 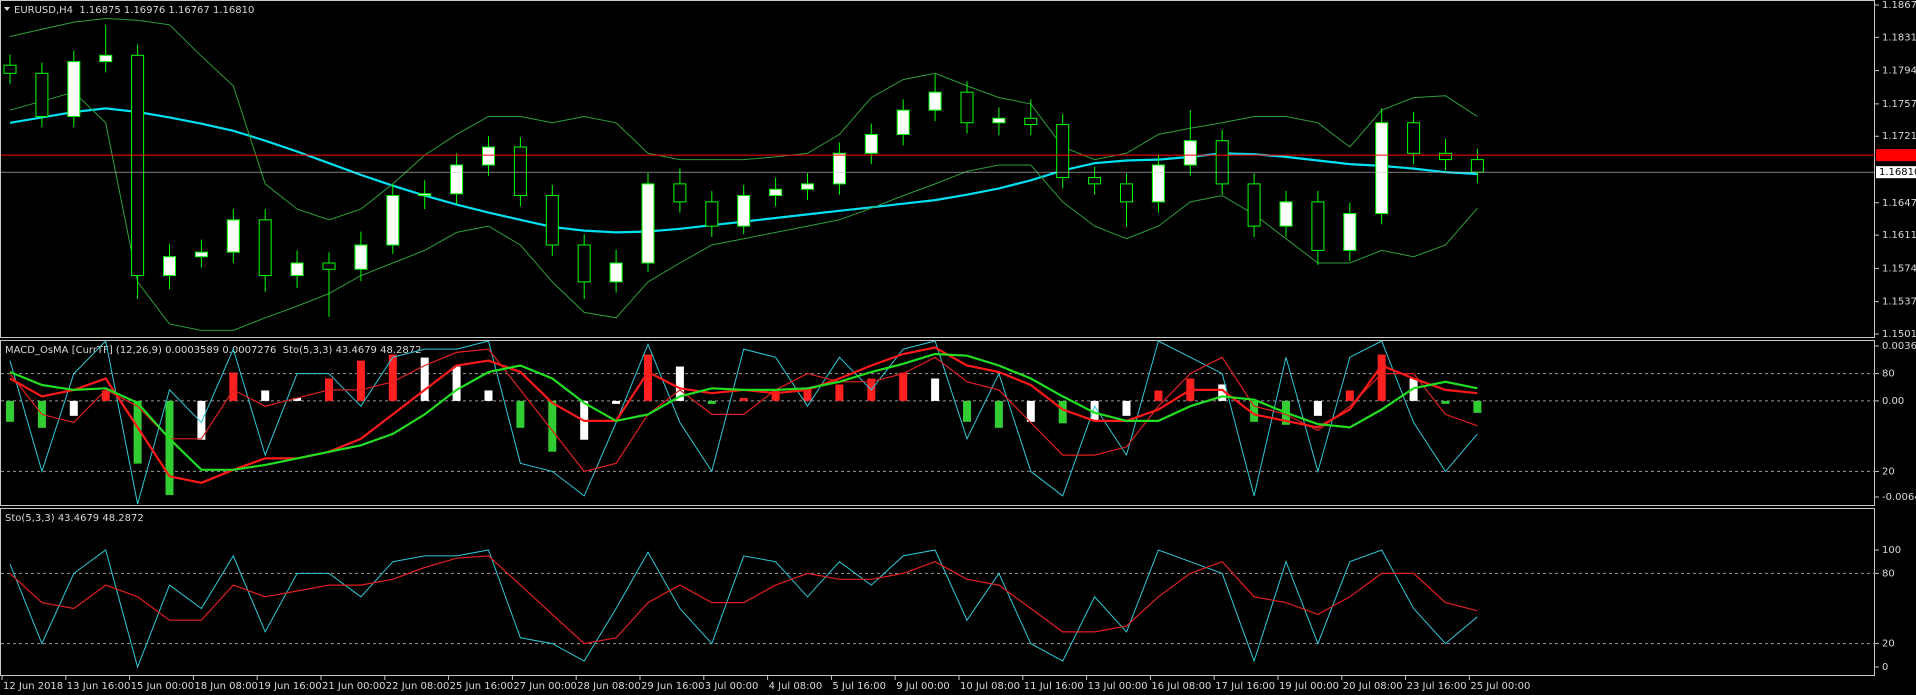 What do you see at coordinates (1054, 686) in the screenshot?
I see `x-tick-label: 11 Jul 16:00` at bounding box center [1054, 686].